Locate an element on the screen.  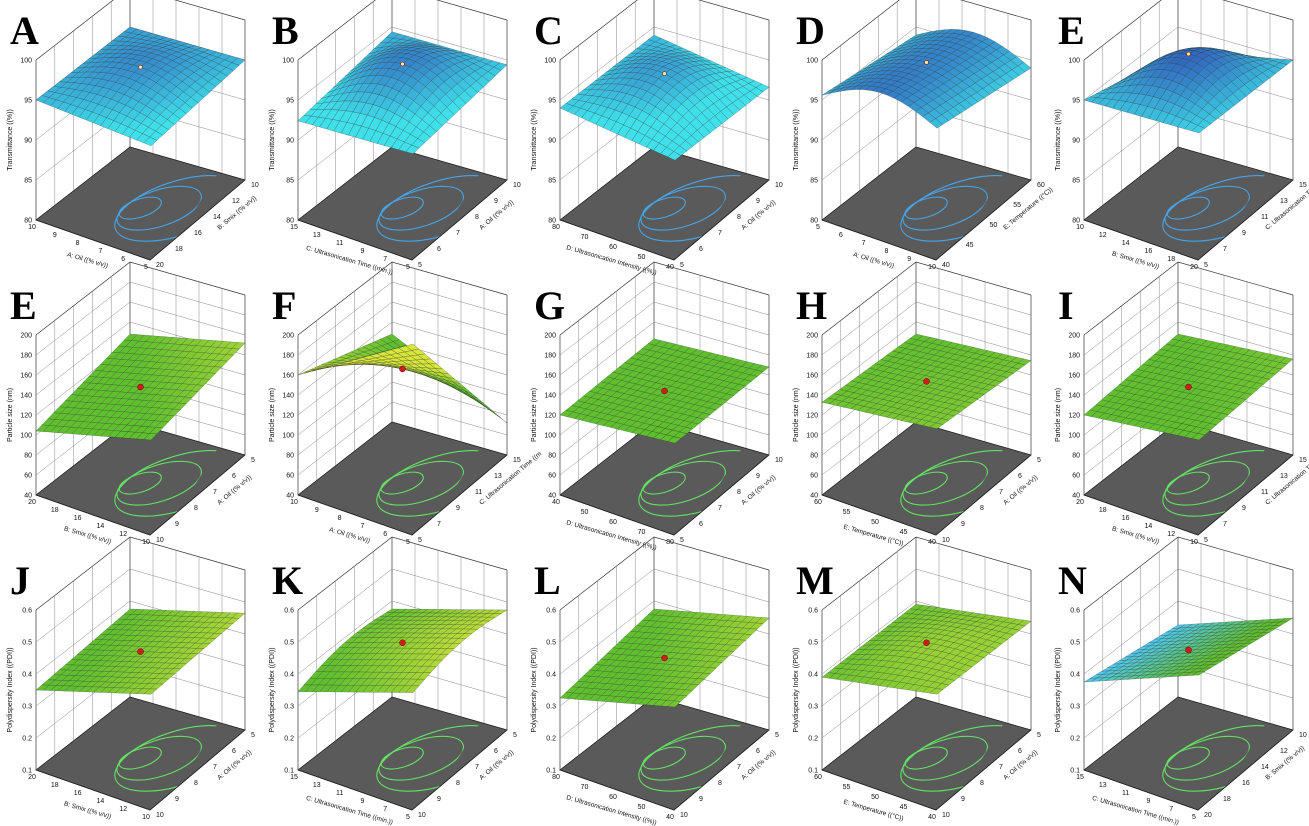
y-tick-label: 18 is located at coordinates (179, 249).